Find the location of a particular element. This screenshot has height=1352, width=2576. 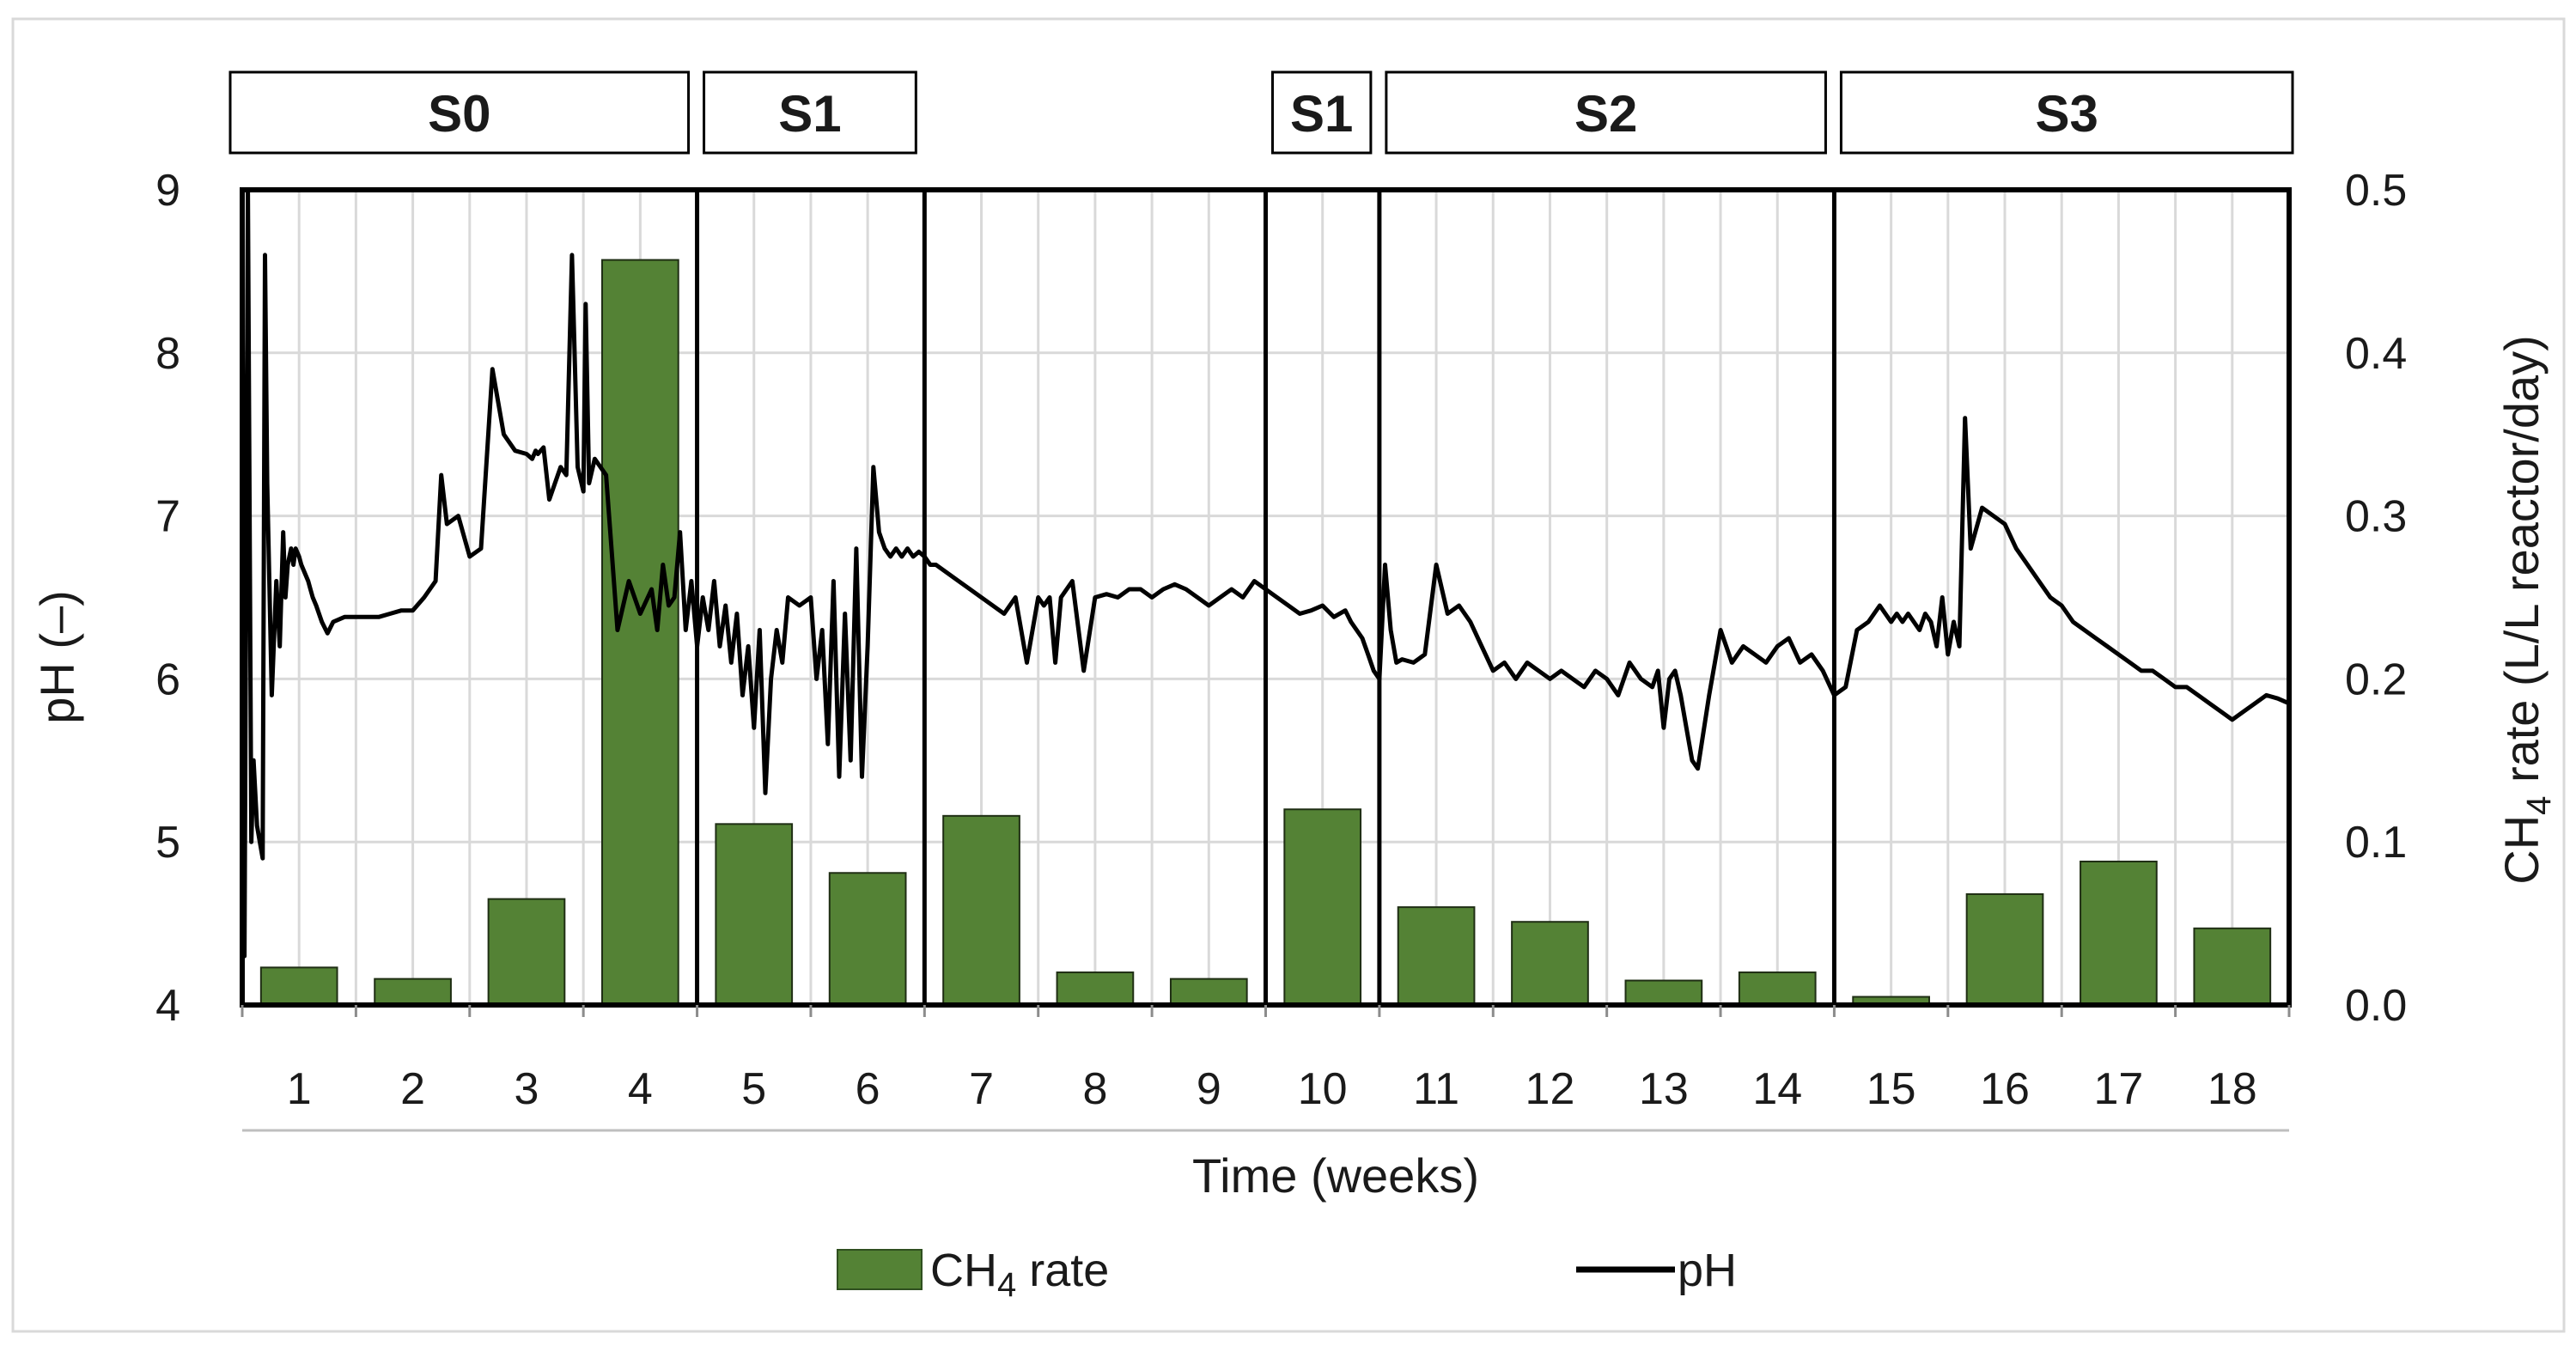

x-axis-tick-label: 1 is located at coordinates (299, 1089).